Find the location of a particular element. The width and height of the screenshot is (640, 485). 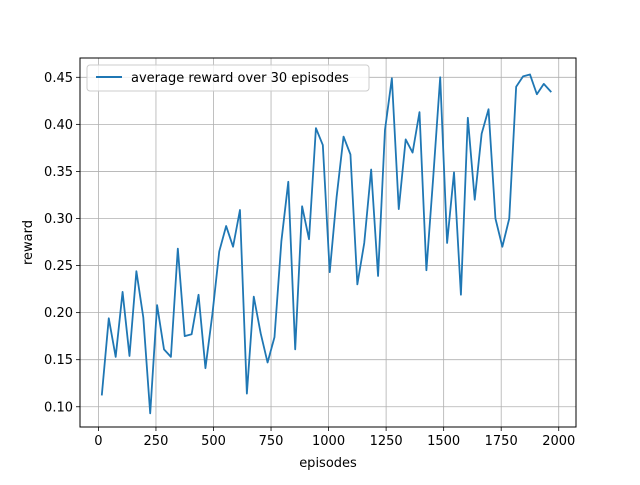

y-axis-label: reward is located at coordinates (28, 242).